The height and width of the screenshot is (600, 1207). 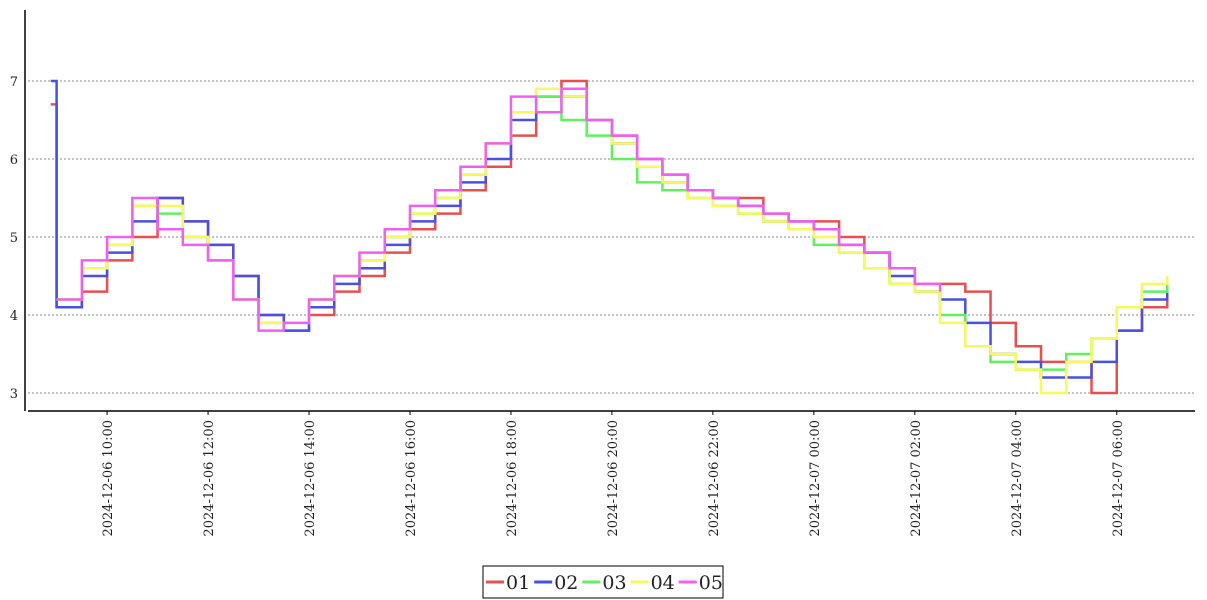 What do you see at coordinates (663, 583) in the screenshot?
I see `legend-label: 04` at bounding box center [663, 583].